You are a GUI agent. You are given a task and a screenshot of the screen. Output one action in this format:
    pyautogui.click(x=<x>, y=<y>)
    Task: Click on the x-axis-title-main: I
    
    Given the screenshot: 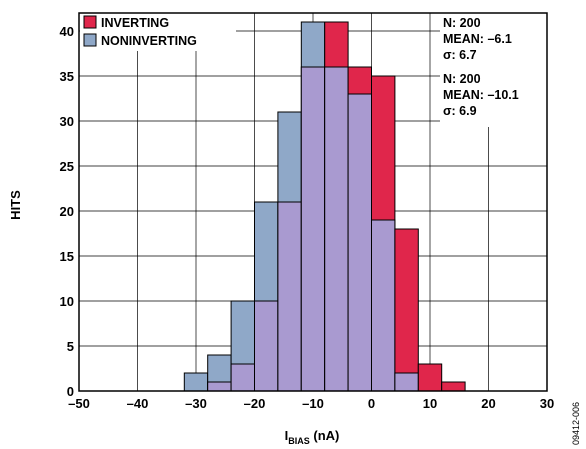 What is the action you would take?
    pyautogui.click(x=287, y=435)
    